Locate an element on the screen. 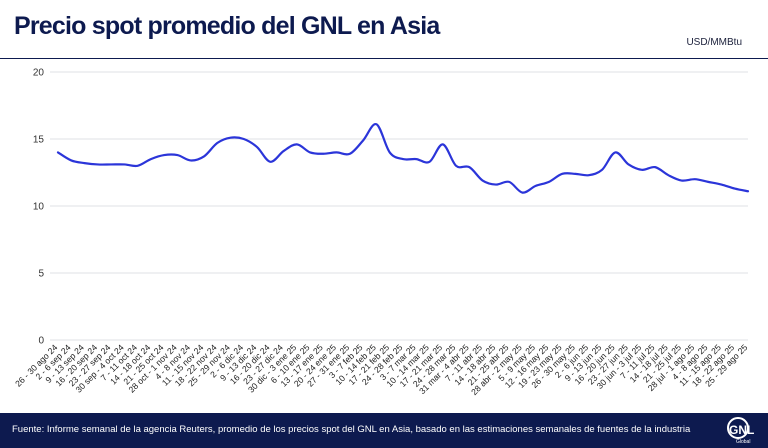  series-layer is located at coordinates (403, 158).